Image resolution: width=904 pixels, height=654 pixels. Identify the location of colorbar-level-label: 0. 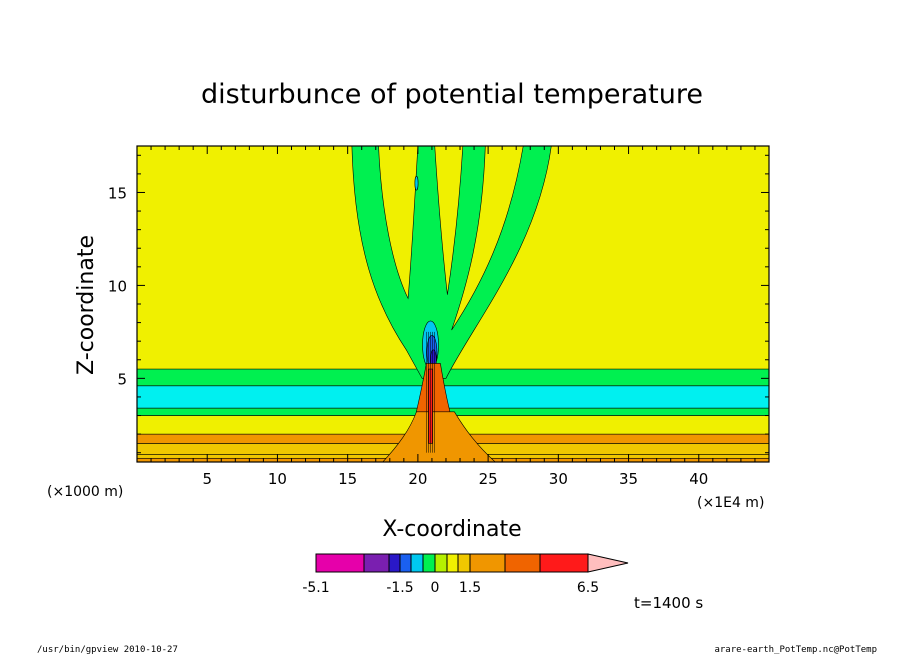
(435, 588).